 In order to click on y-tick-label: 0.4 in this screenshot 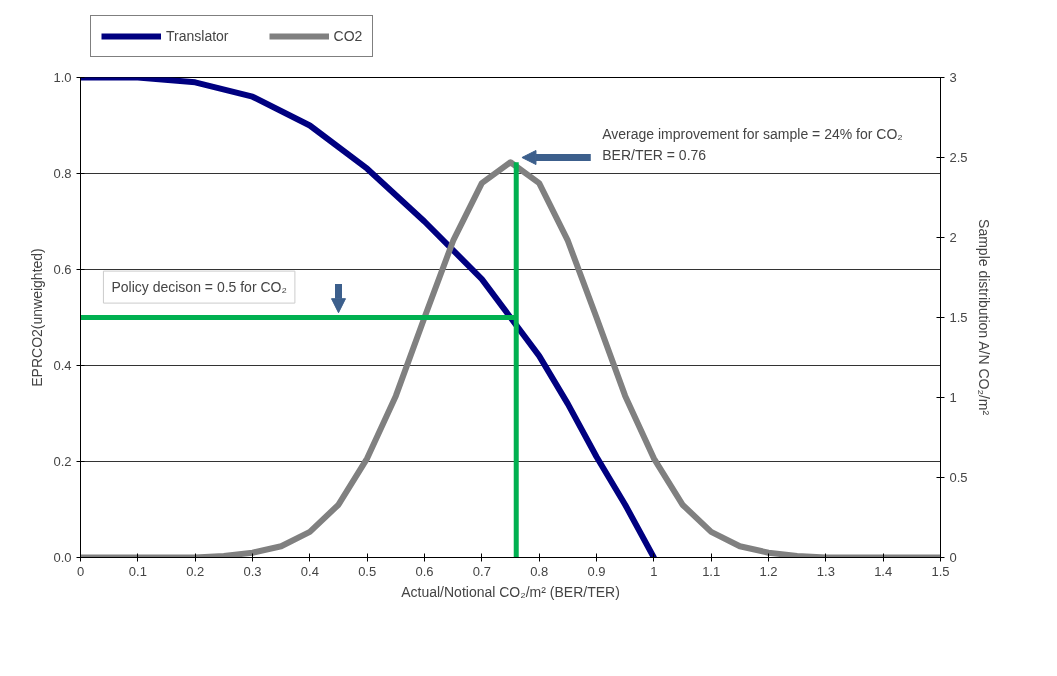, I will do `click(62, 365)`.